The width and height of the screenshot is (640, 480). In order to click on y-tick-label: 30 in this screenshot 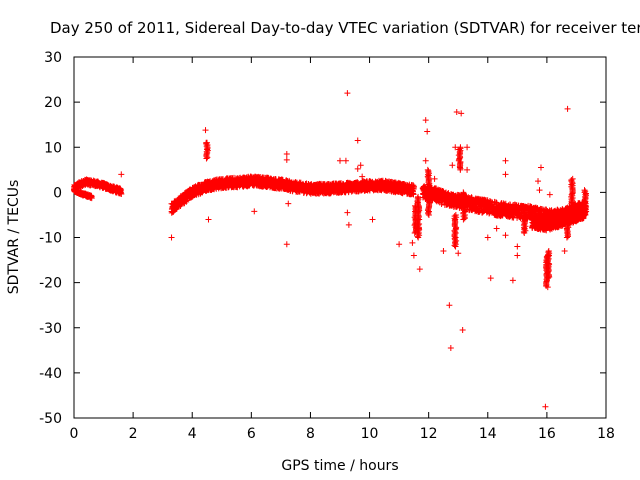, I will do `click(53, 58)`.